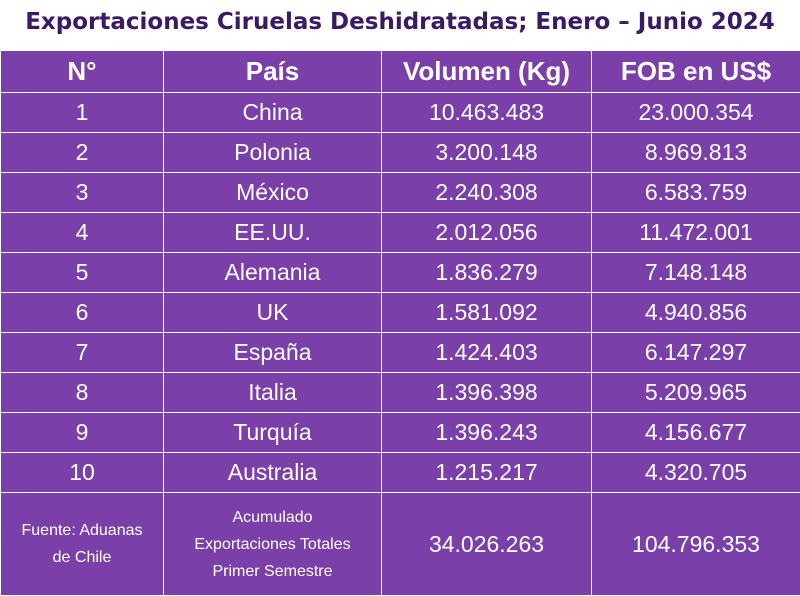 This screenshot has width=800, height=596. Describe the element at coordinates (82, 193) in the screenshot. I see `row-number: 3` at that location.